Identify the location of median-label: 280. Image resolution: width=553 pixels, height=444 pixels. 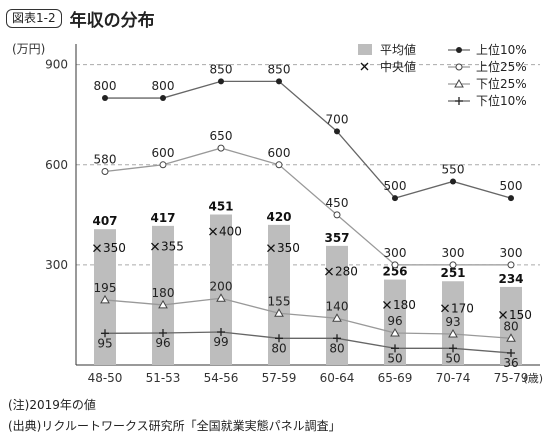
(346, 272).